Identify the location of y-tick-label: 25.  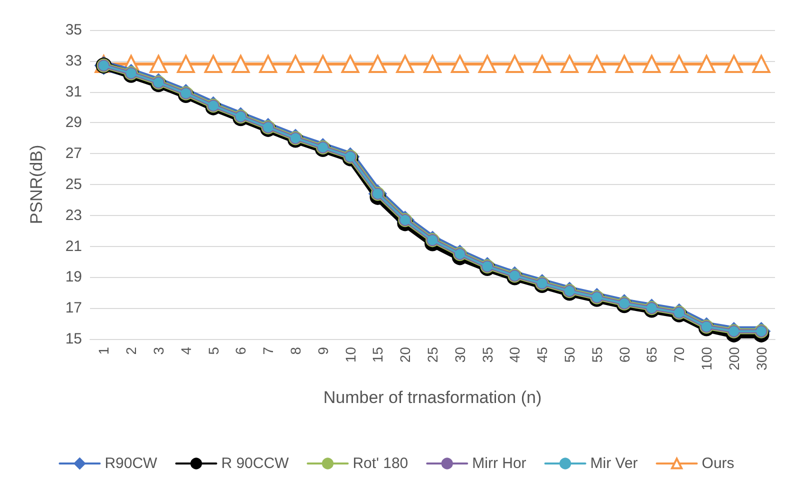
(73, 184).